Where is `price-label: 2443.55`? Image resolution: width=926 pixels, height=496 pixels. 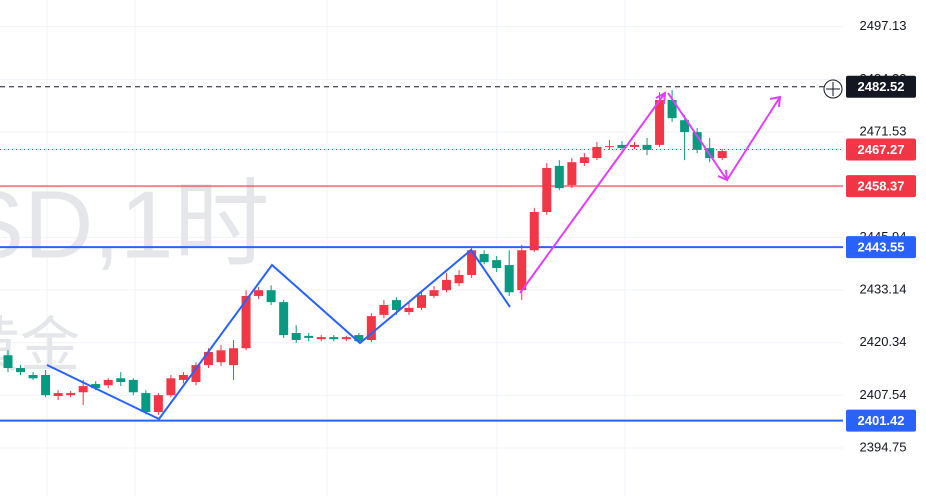 price-label: 2443.55 is located at coordinates (881, 247).